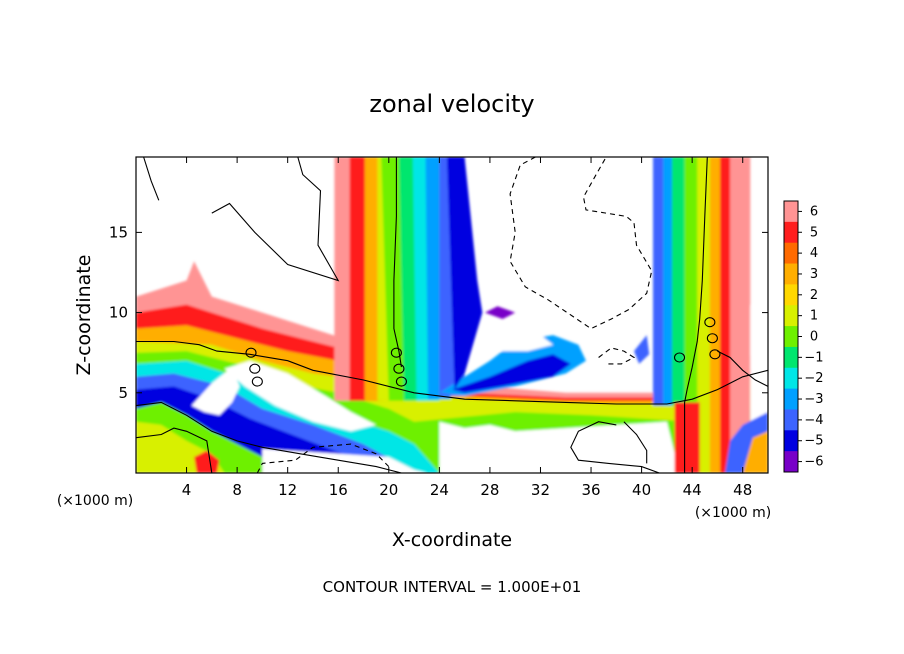 This screenshot has width=904, height=654. What do you see at coordinates (687, 437) in the screenshot?
I see `right-column-base` at bounding box center [687, 437].